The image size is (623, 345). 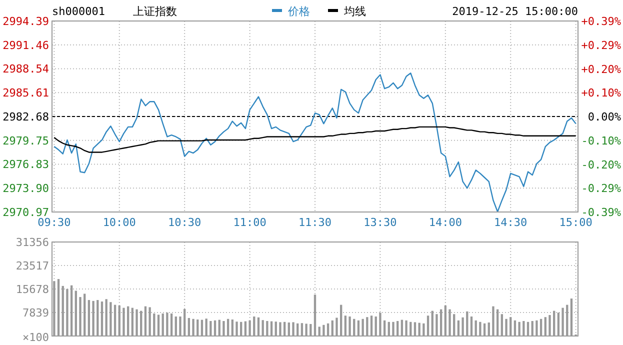 What do you see at coordinates (32, 266) in the screenshot?
I see `y-tick-label: 23517` at bounding box center [32, 266].